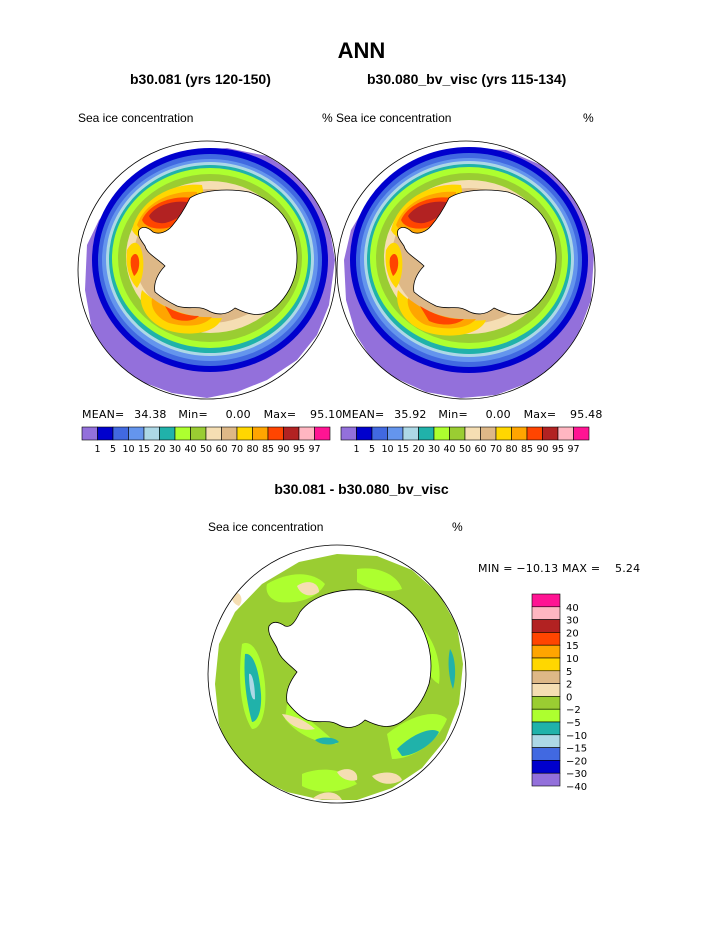 Image resolution: width=723 pixels, height=935 pixels. Describe the element at coordinates (457, 527) in the screenshot. I see `diff-units-label: %` at that location.